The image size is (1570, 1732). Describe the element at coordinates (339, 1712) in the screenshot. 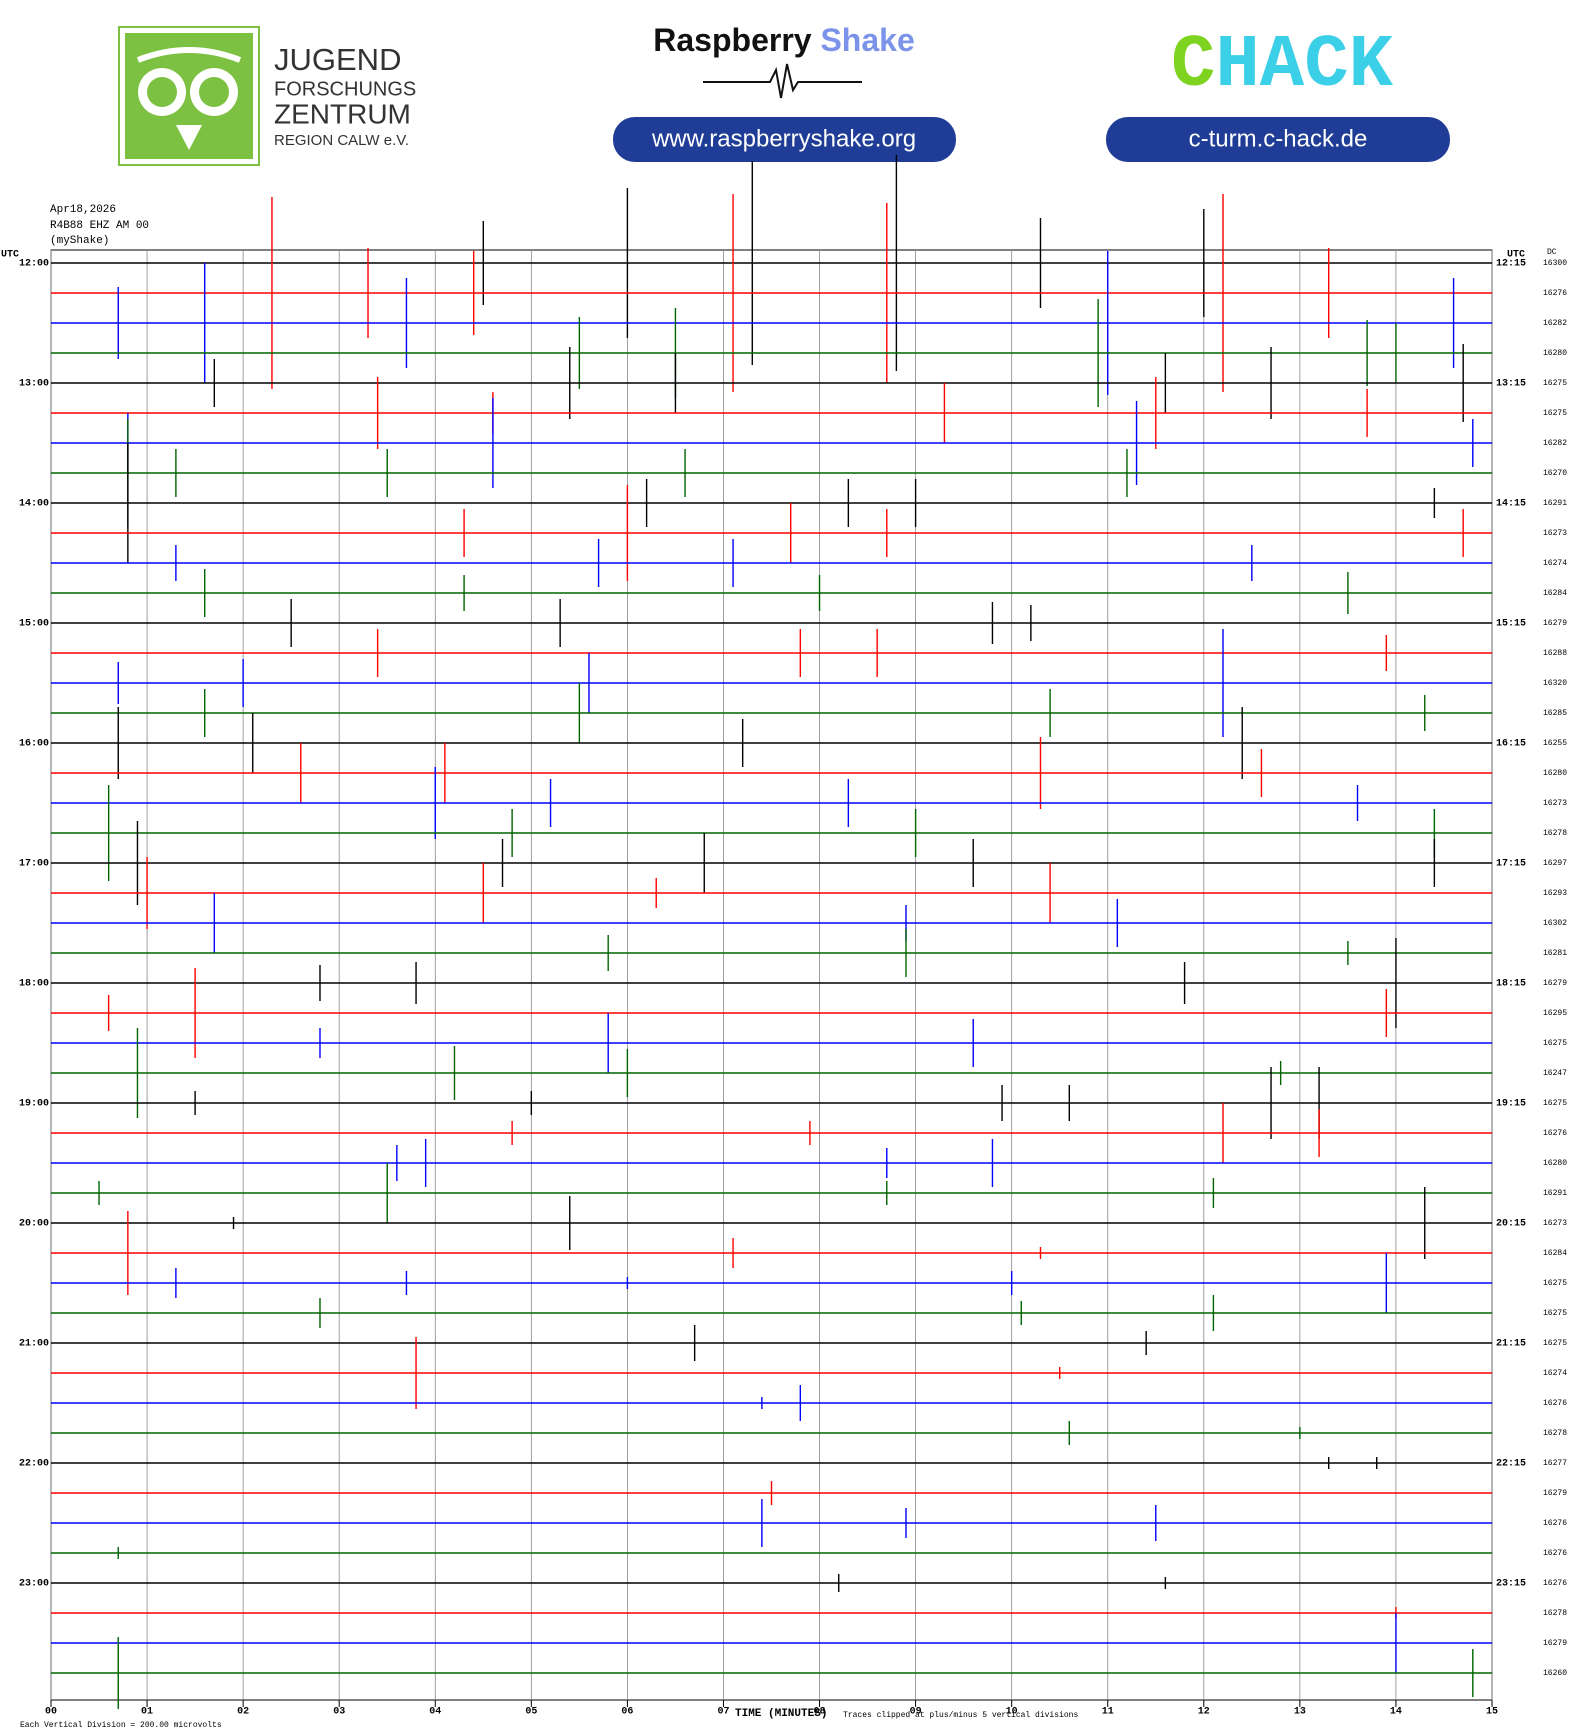

I see `x-tick-label: 03` at that location.